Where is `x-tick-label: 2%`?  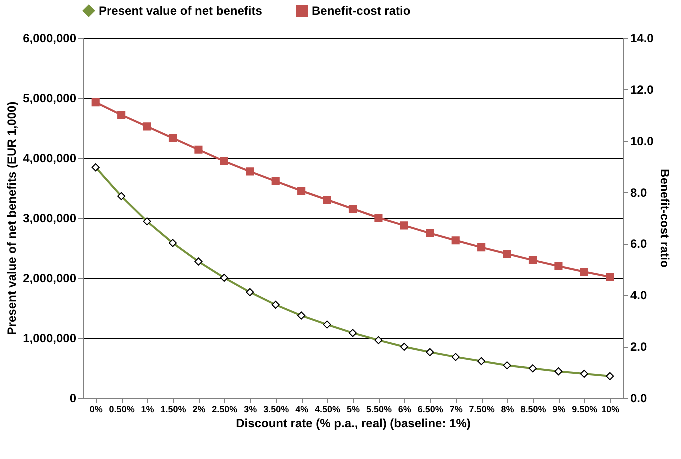 x-tick-label: 2% is located at coordinates (199, 409).